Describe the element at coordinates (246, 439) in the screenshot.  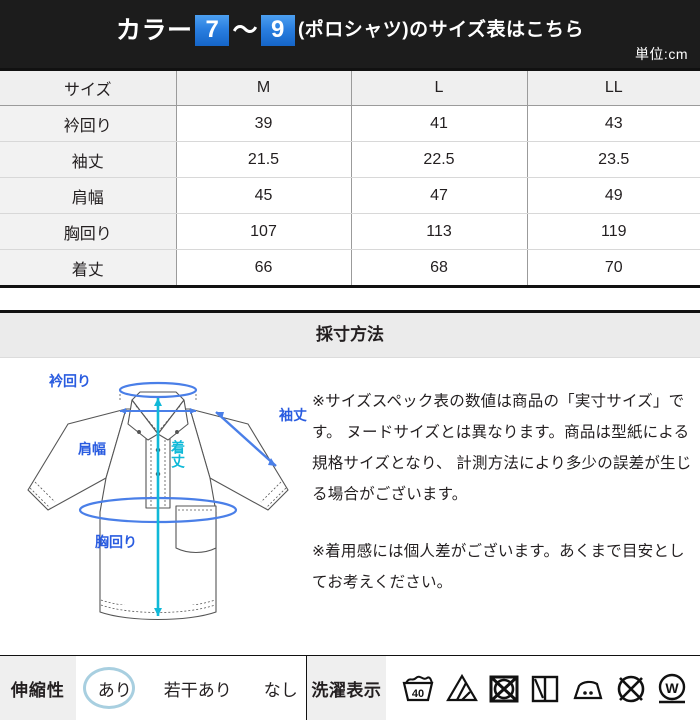
I see `sleeve-measure-line` at that location.